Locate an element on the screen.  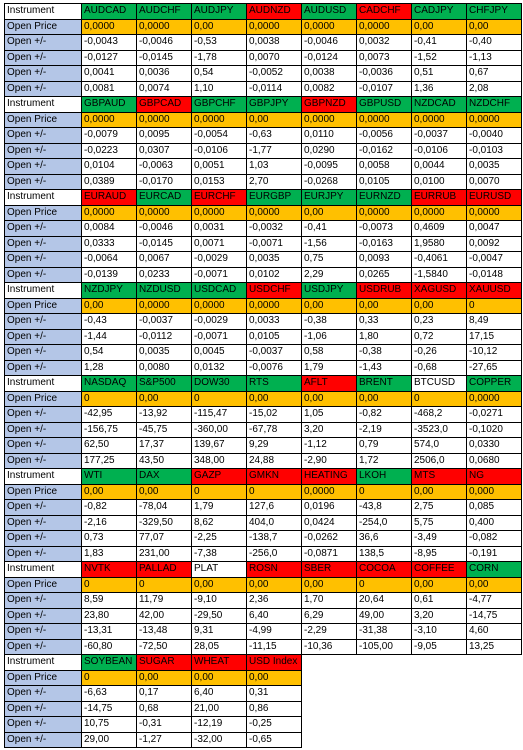
change-value: -10,12 is located at coordinates (494, 352).